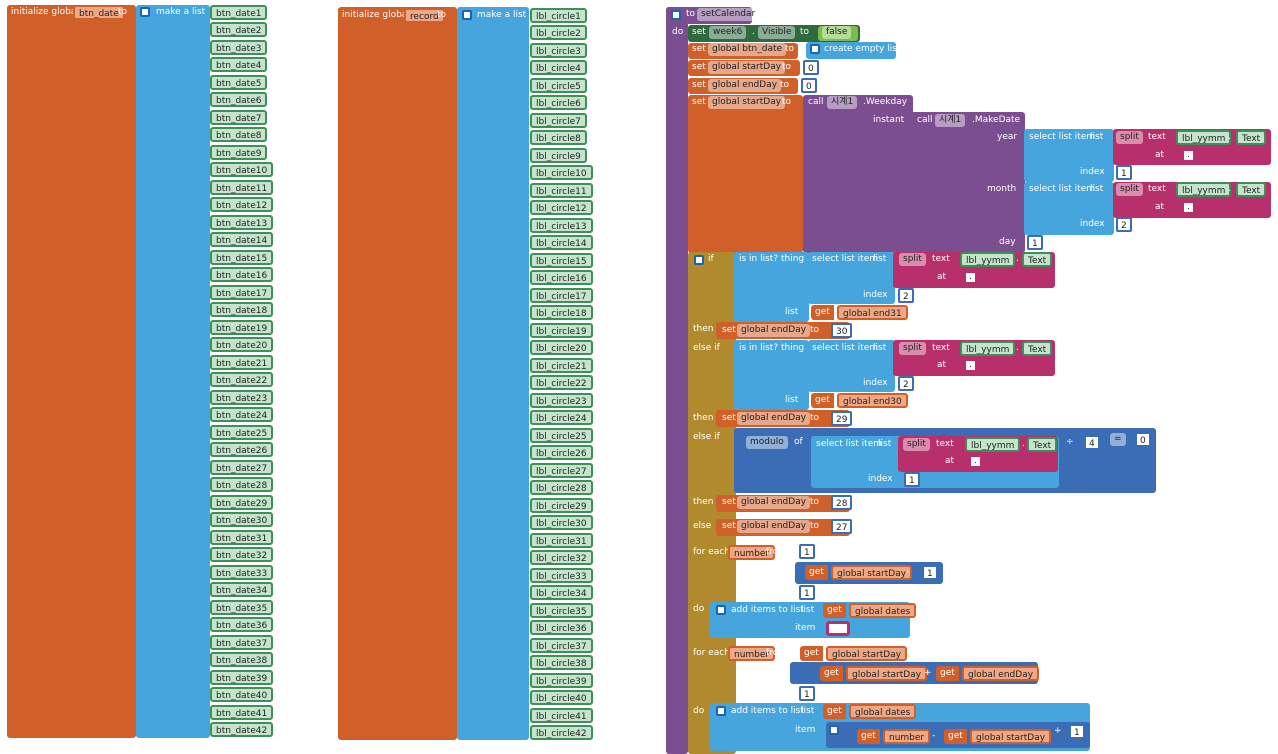 This screenshot has height=754, width=1278. Describe the element at coordinates (242, 187) in the screenshot. I see `list-item: btn_date11` at that location.